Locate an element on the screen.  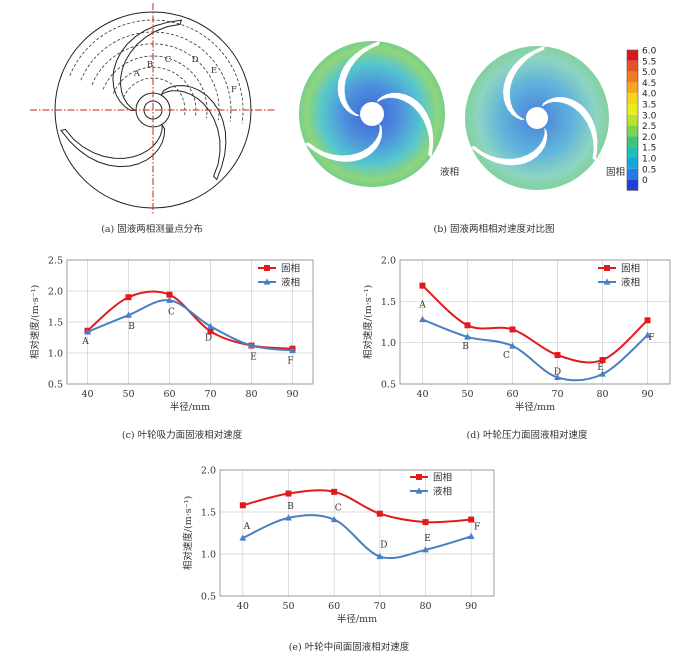
x-tick-label: 40 is located at coordinates (243, 606).